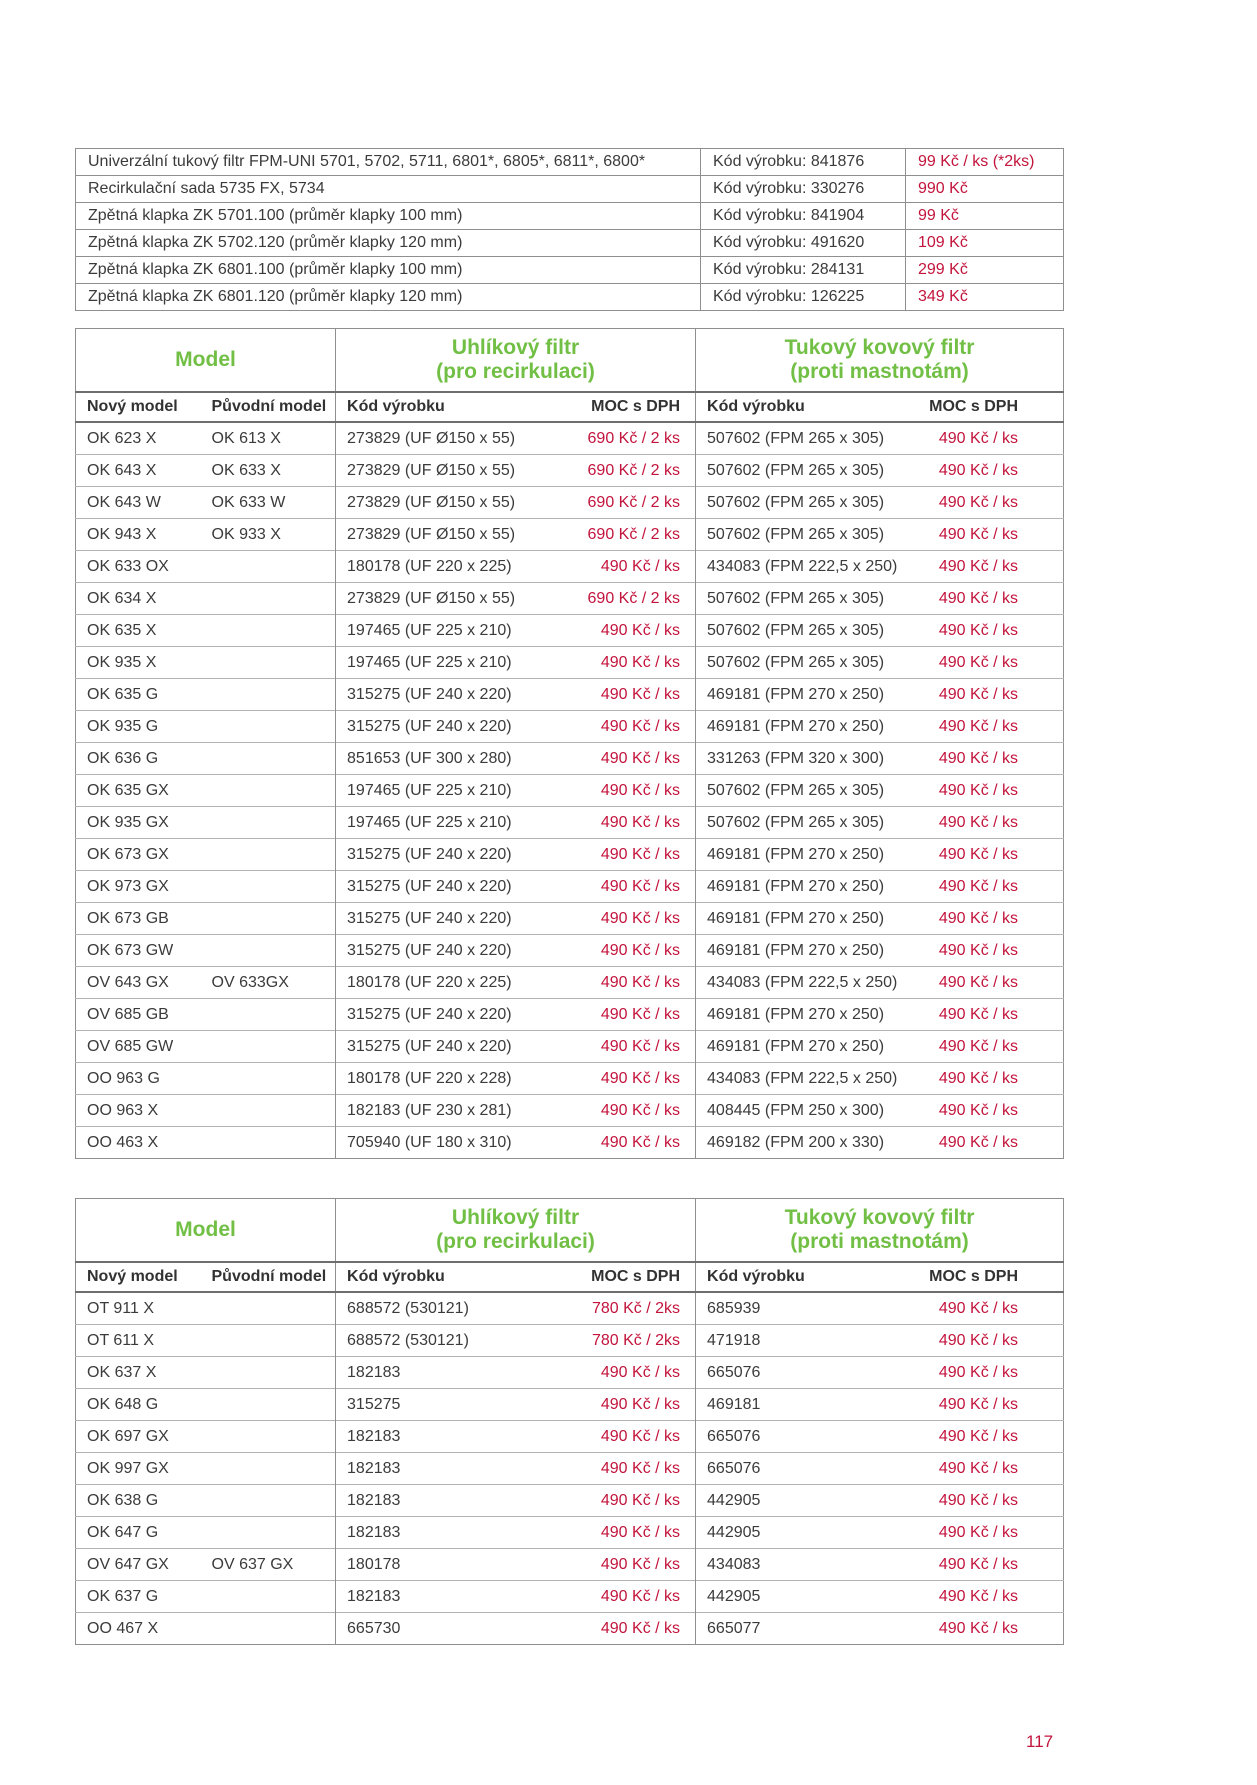 The image size is (1257, 1785). I want to click on col-grease-code: Kód výrobku, so click(808, 1277).